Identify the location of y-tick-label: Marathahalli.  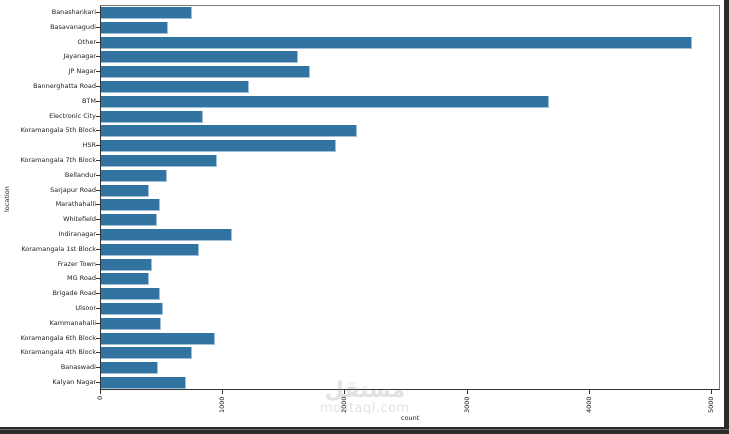
(75, 204).